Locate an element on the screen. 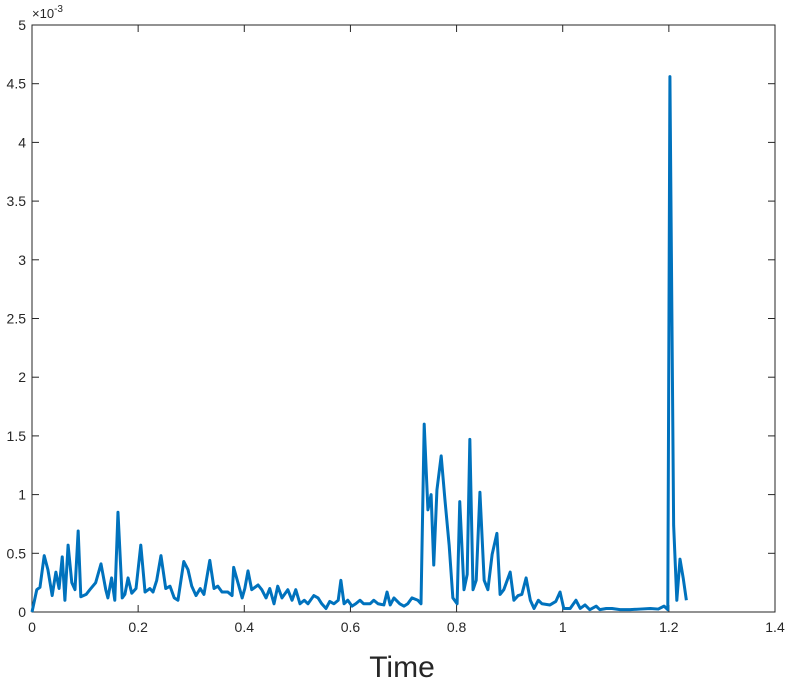 The height and width of the screenshot is (687, 789). x-tick-label: 0.4 is located at coordinates (245, 627).